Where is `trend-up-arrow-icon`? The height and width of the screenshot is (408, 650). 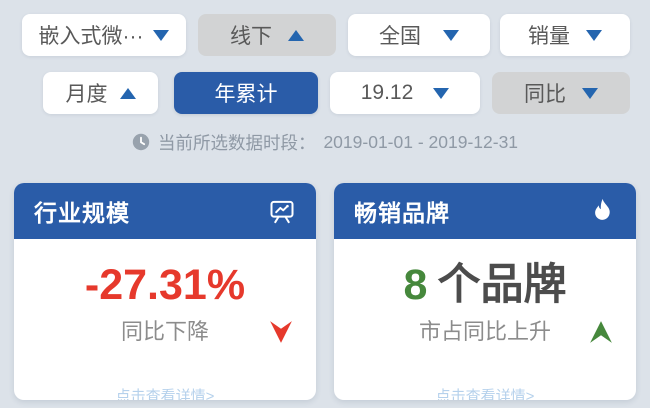
trend-up-arrow-icon is located at coordinates (601, 332).